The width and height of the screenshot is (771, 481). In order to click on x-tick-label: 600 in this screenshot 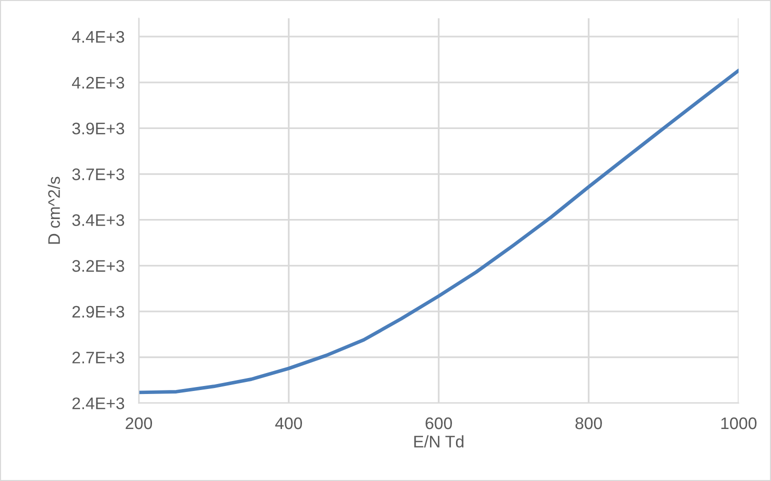, I will do `click(439, 423)`.